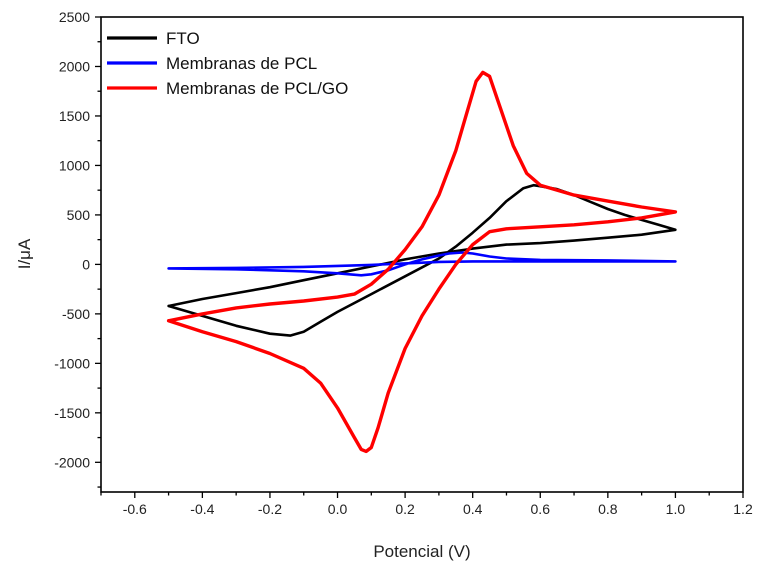 The height and width of the screenshot is (567, 761). Describe the element at coordinates (72, 462) in the screenshot. I see `y-tick-label: -2000` at that location.